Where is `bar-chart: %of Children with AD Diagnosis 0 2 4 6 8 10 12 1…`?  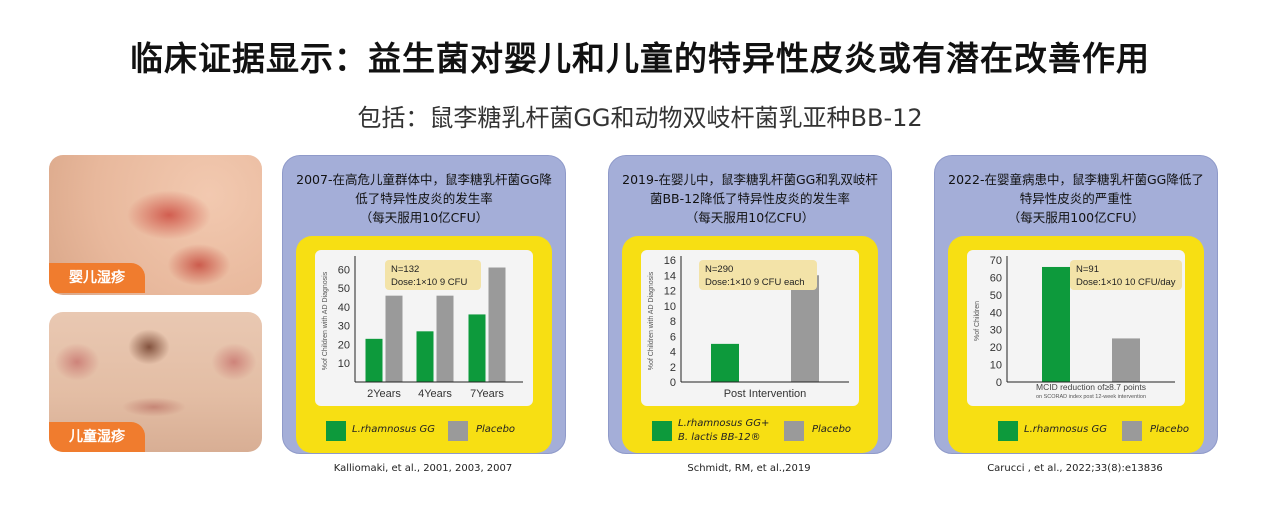
bar-chart: %of Children with AD Diagnosis 0 2 4 6 8 10 12 1… is located at coordinates (748, 327).